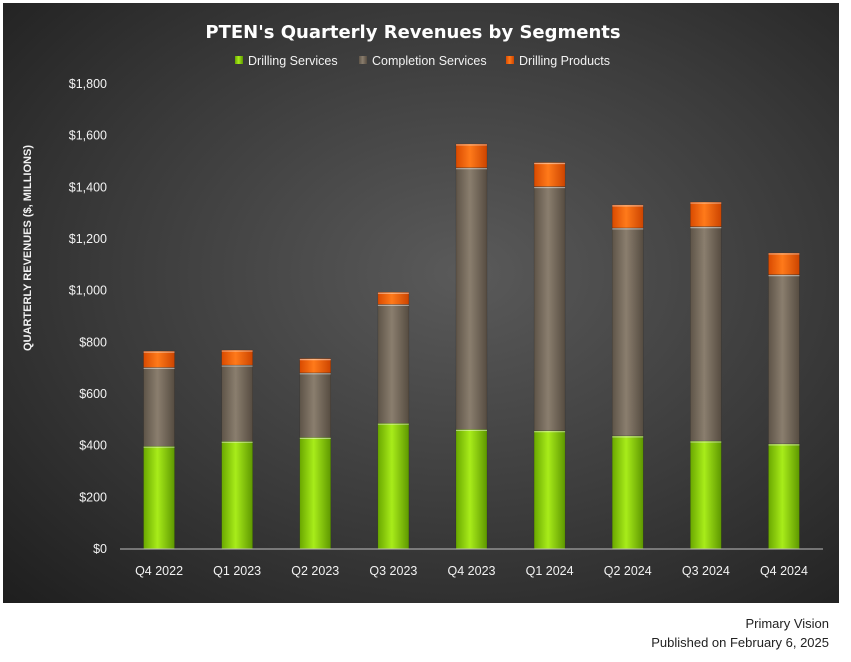 This screenshot has height=662, width=851. I want to click on legend-swatch-drilling-services, so click(239, 60).